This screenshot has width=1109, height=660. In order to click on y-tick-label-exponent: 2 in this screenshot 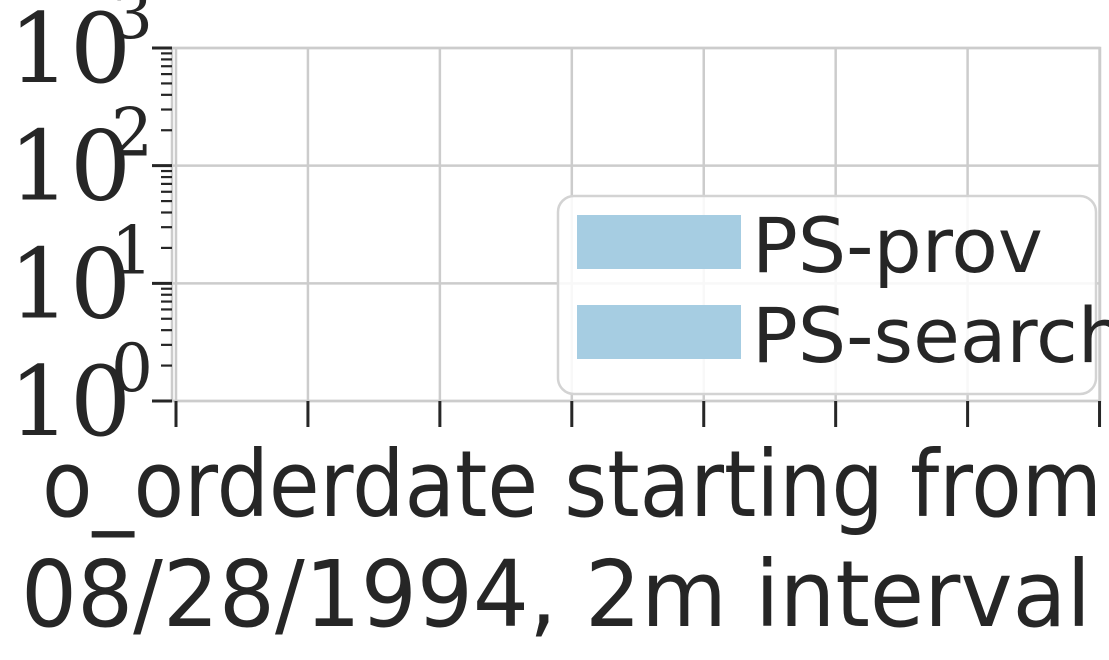, I will do `click(132, 133)`.